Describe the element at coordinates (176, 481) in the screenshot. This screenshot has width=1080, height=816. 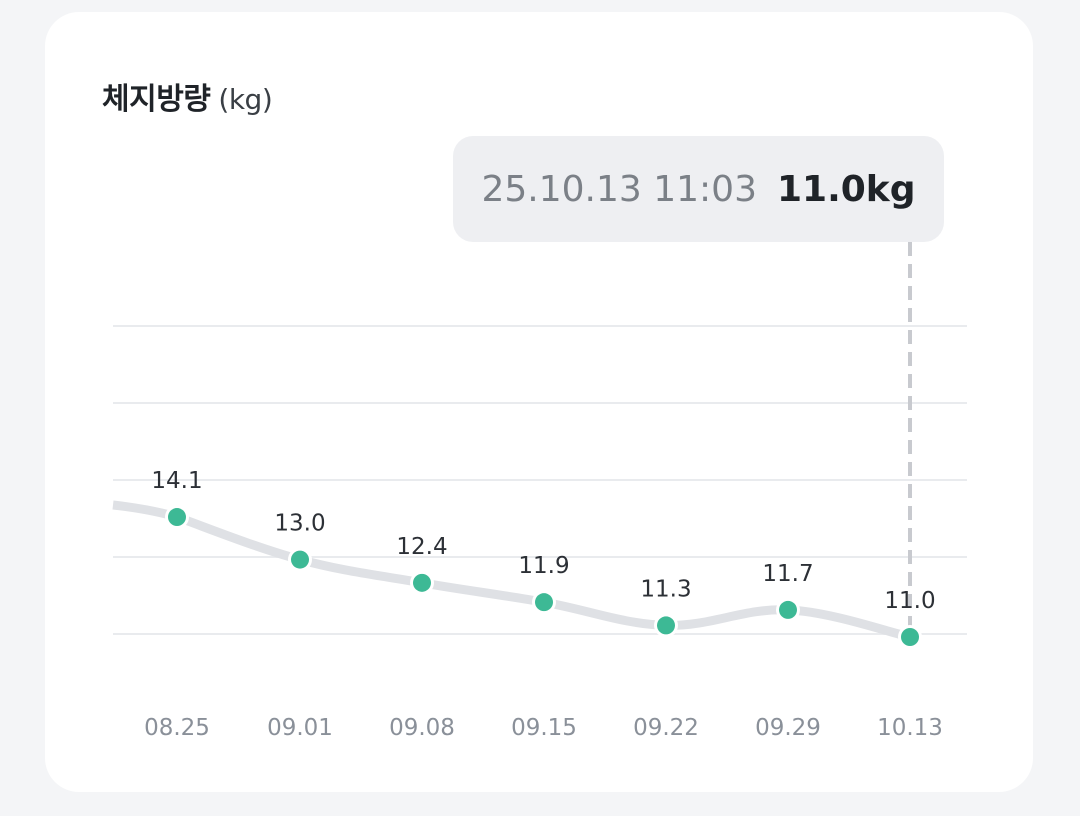
I see `data-label: 14.1` at that location.